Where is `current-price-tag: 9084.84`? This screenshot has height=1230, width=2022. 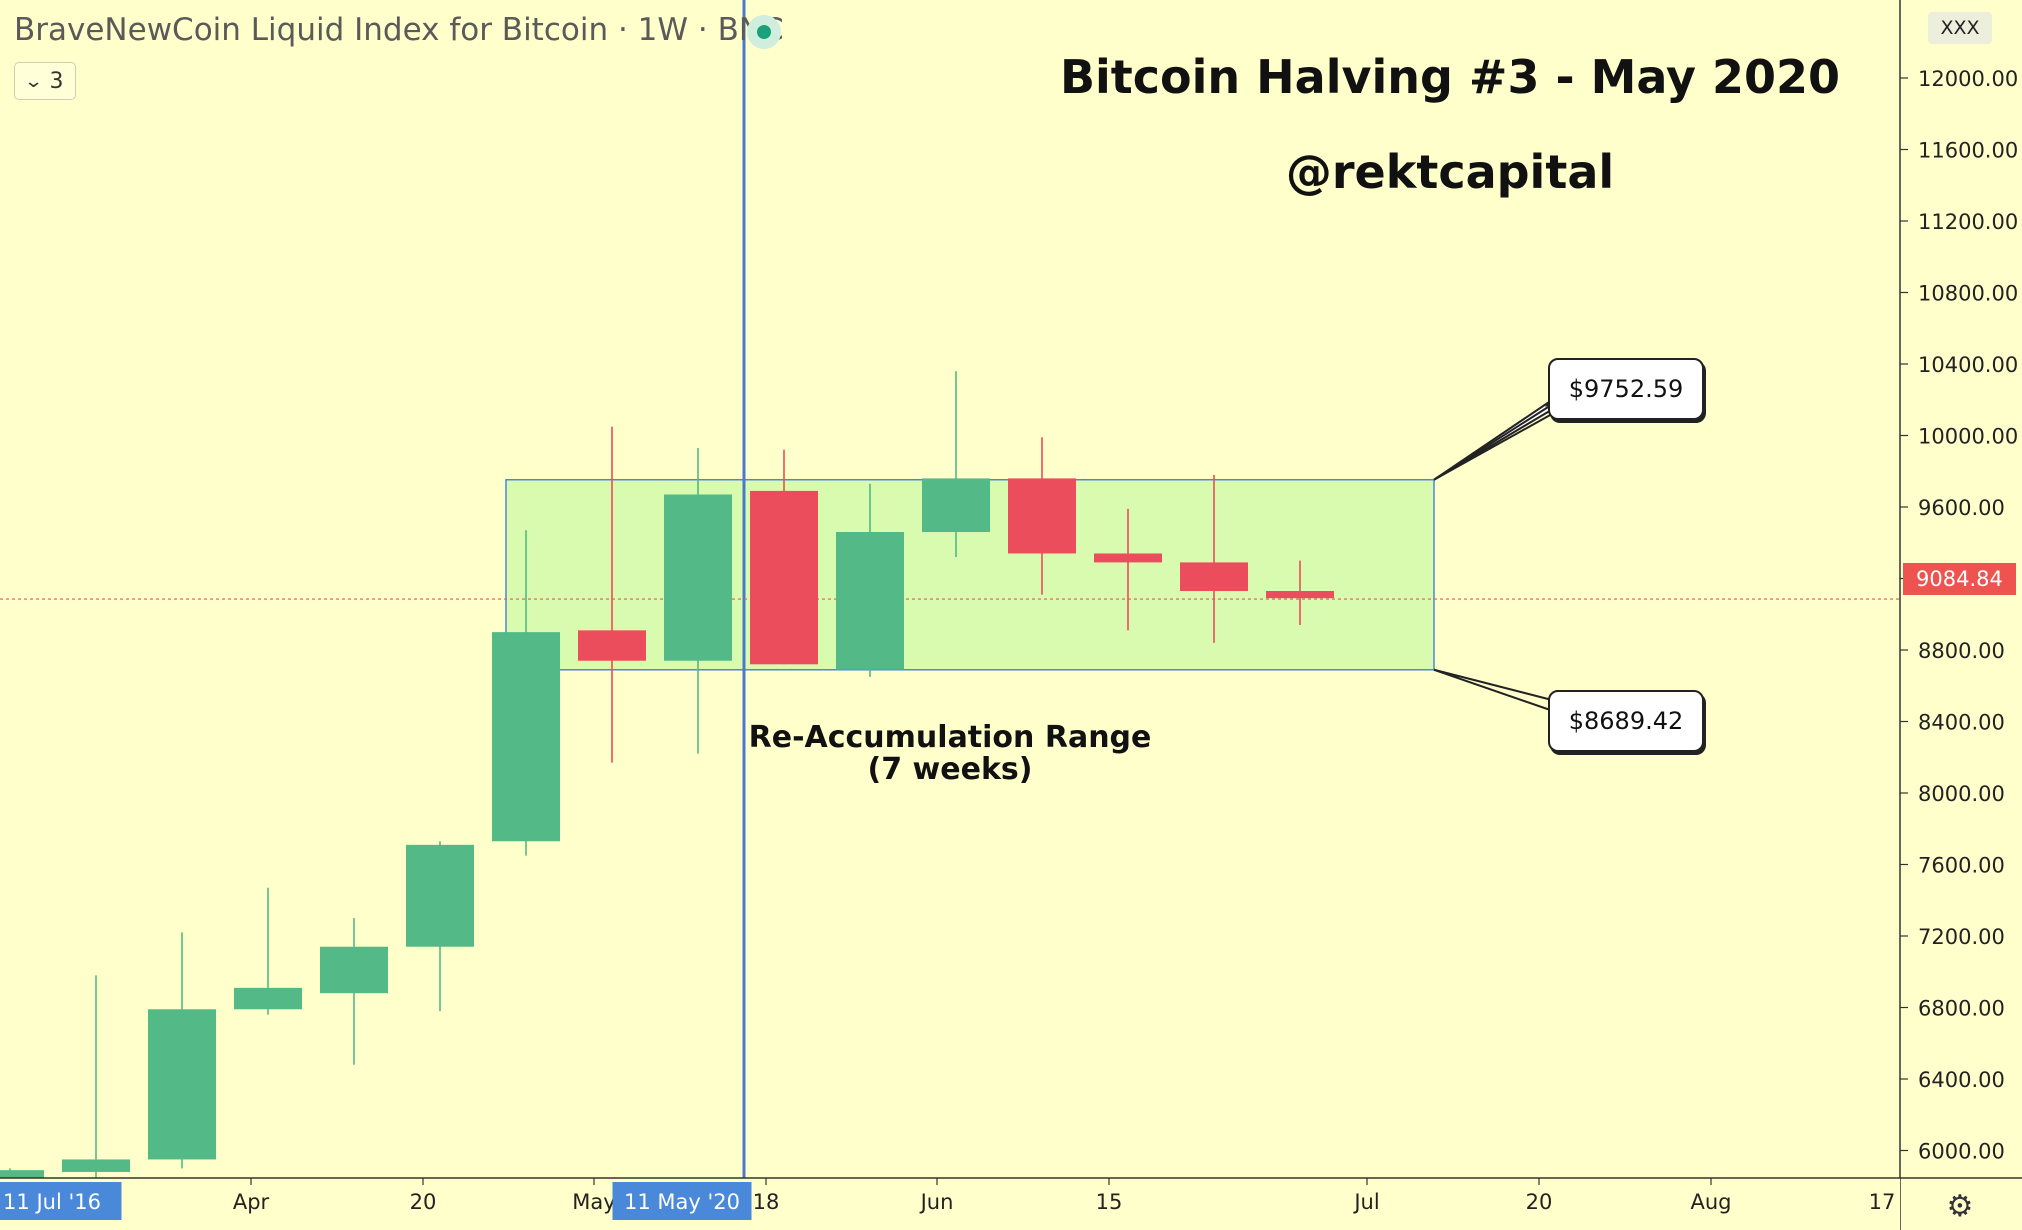 current-price-tag: 9084.84 is located at coordinates (1959, 579).